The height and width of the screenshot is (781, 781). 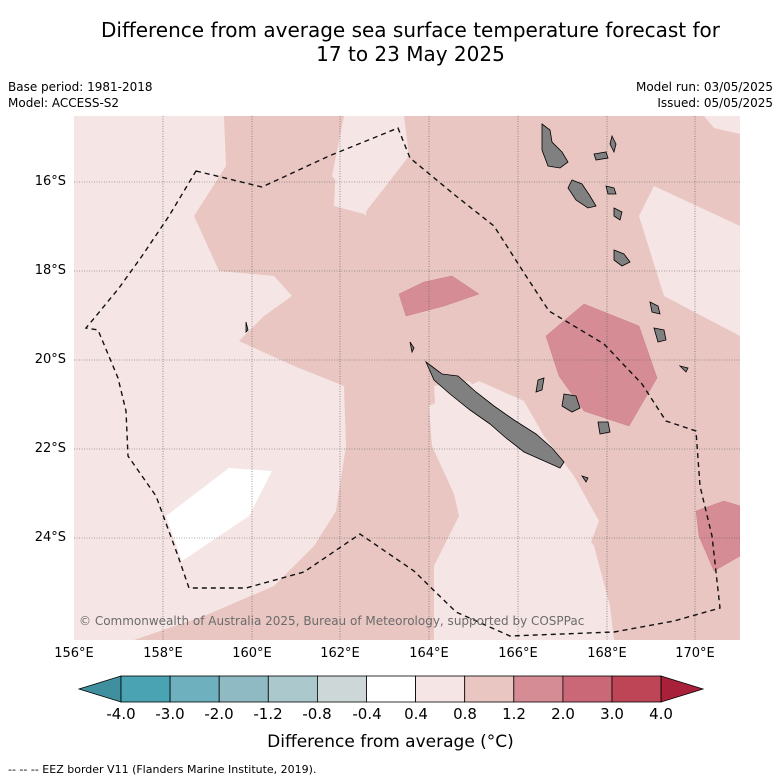 What do you see at coordinates (704, 87) in the screenshot?
I see `model-run: Model run: 03/05/2025` at bounding box center [704, 87].